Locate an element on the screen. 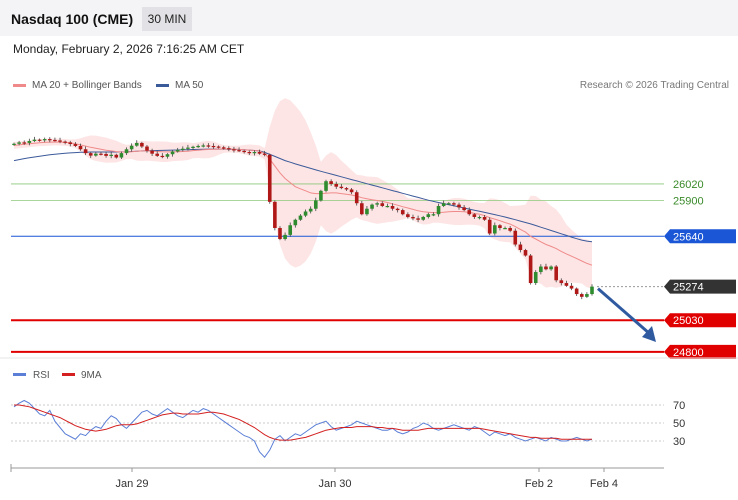 The height and width of the screenshot is (500, 738). rsi-line is located at coordinates (303, 428).